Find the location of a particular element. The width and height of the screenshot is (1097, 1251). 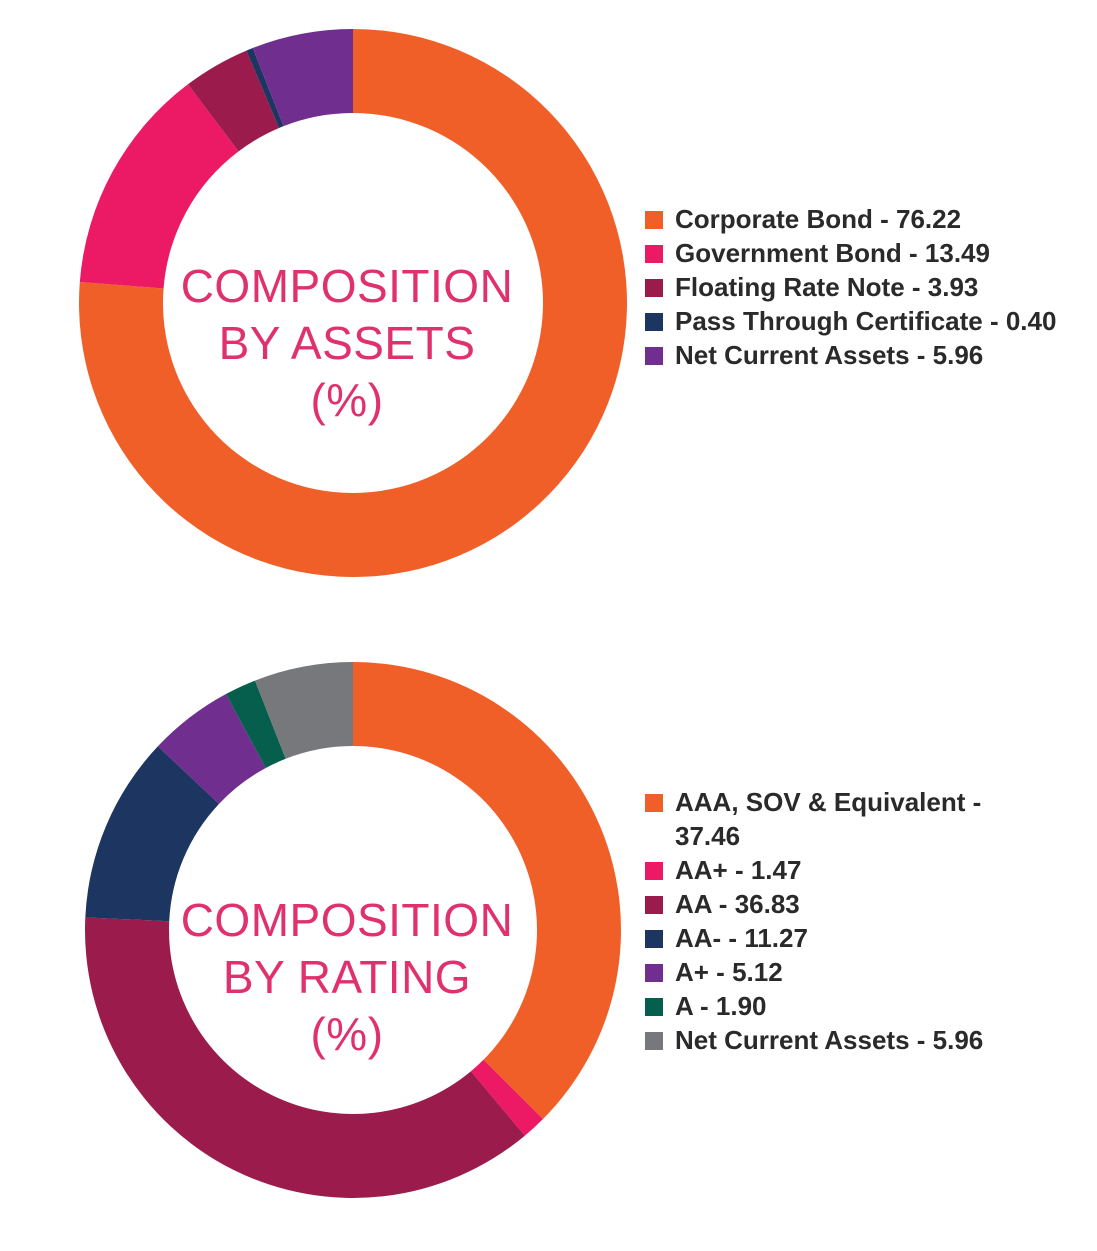

legend-label: AA+ - 1.47 is located at coordinates (738, 870).